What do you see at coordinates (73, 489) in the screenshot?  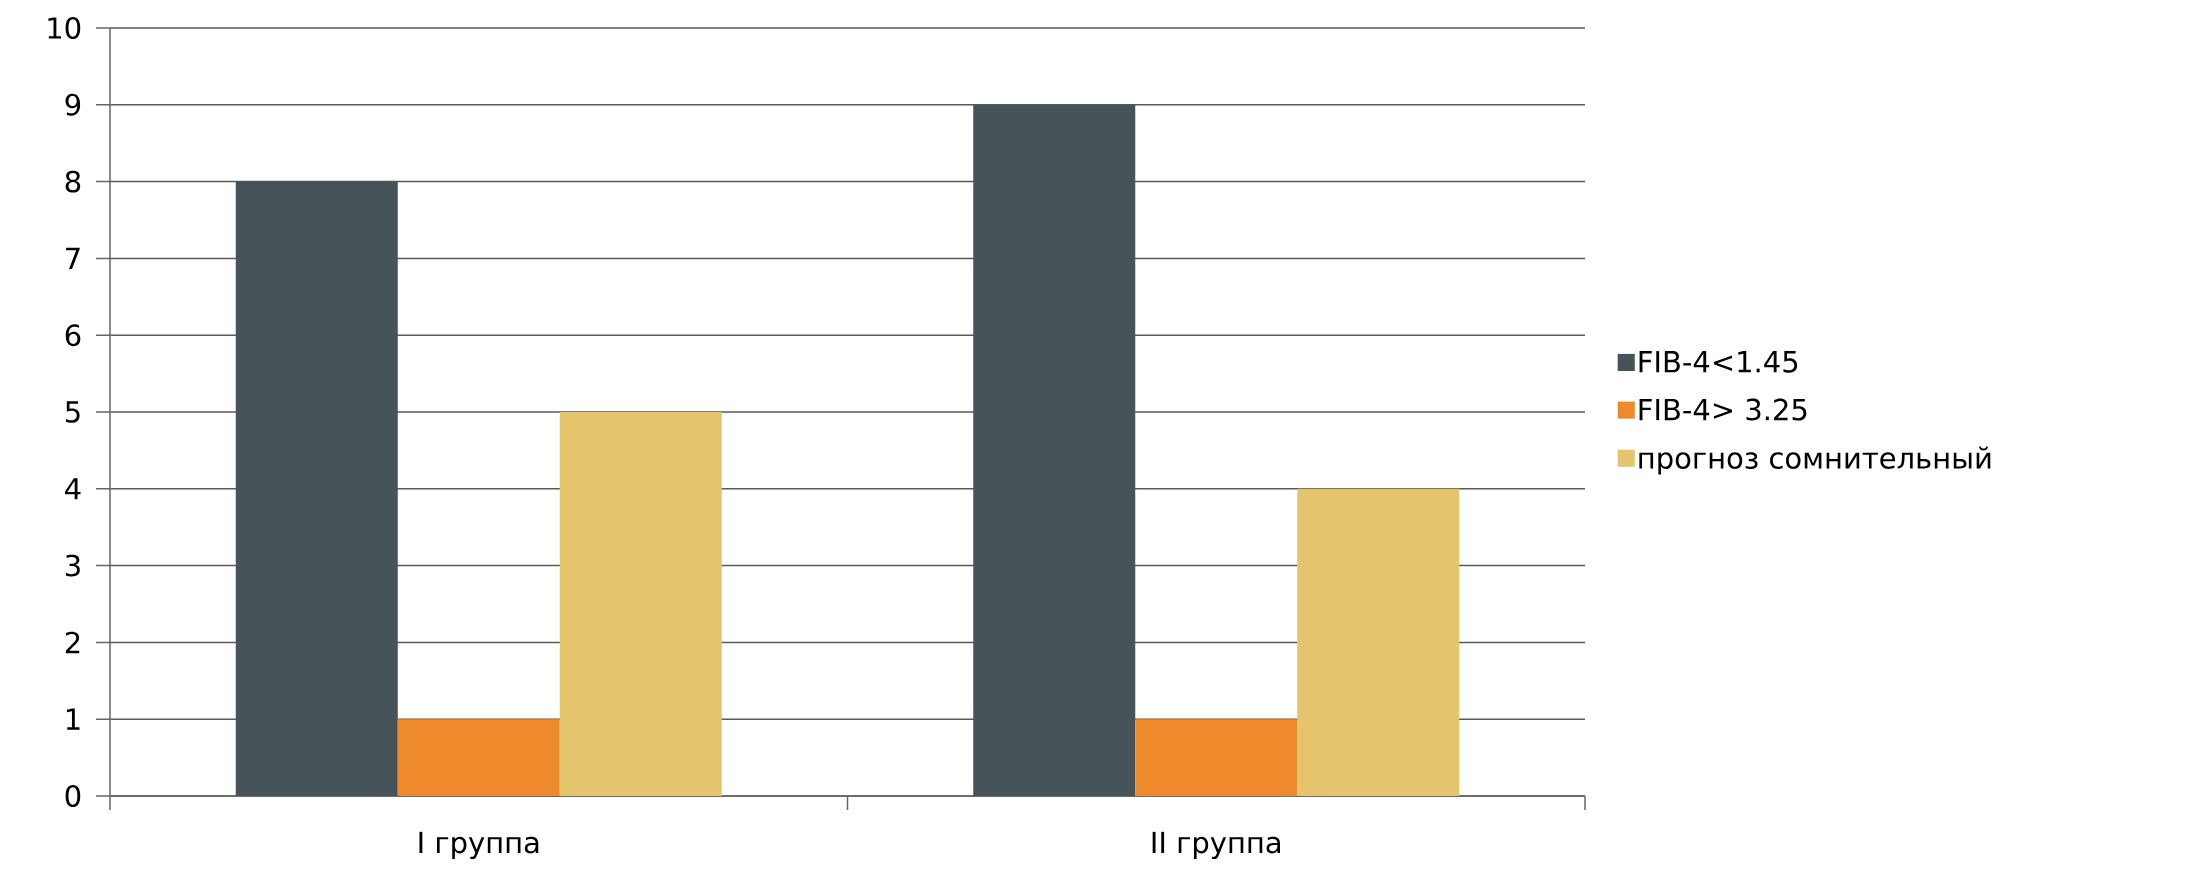 I see `y-tick-label: 4` at bounding box center [73, 489].